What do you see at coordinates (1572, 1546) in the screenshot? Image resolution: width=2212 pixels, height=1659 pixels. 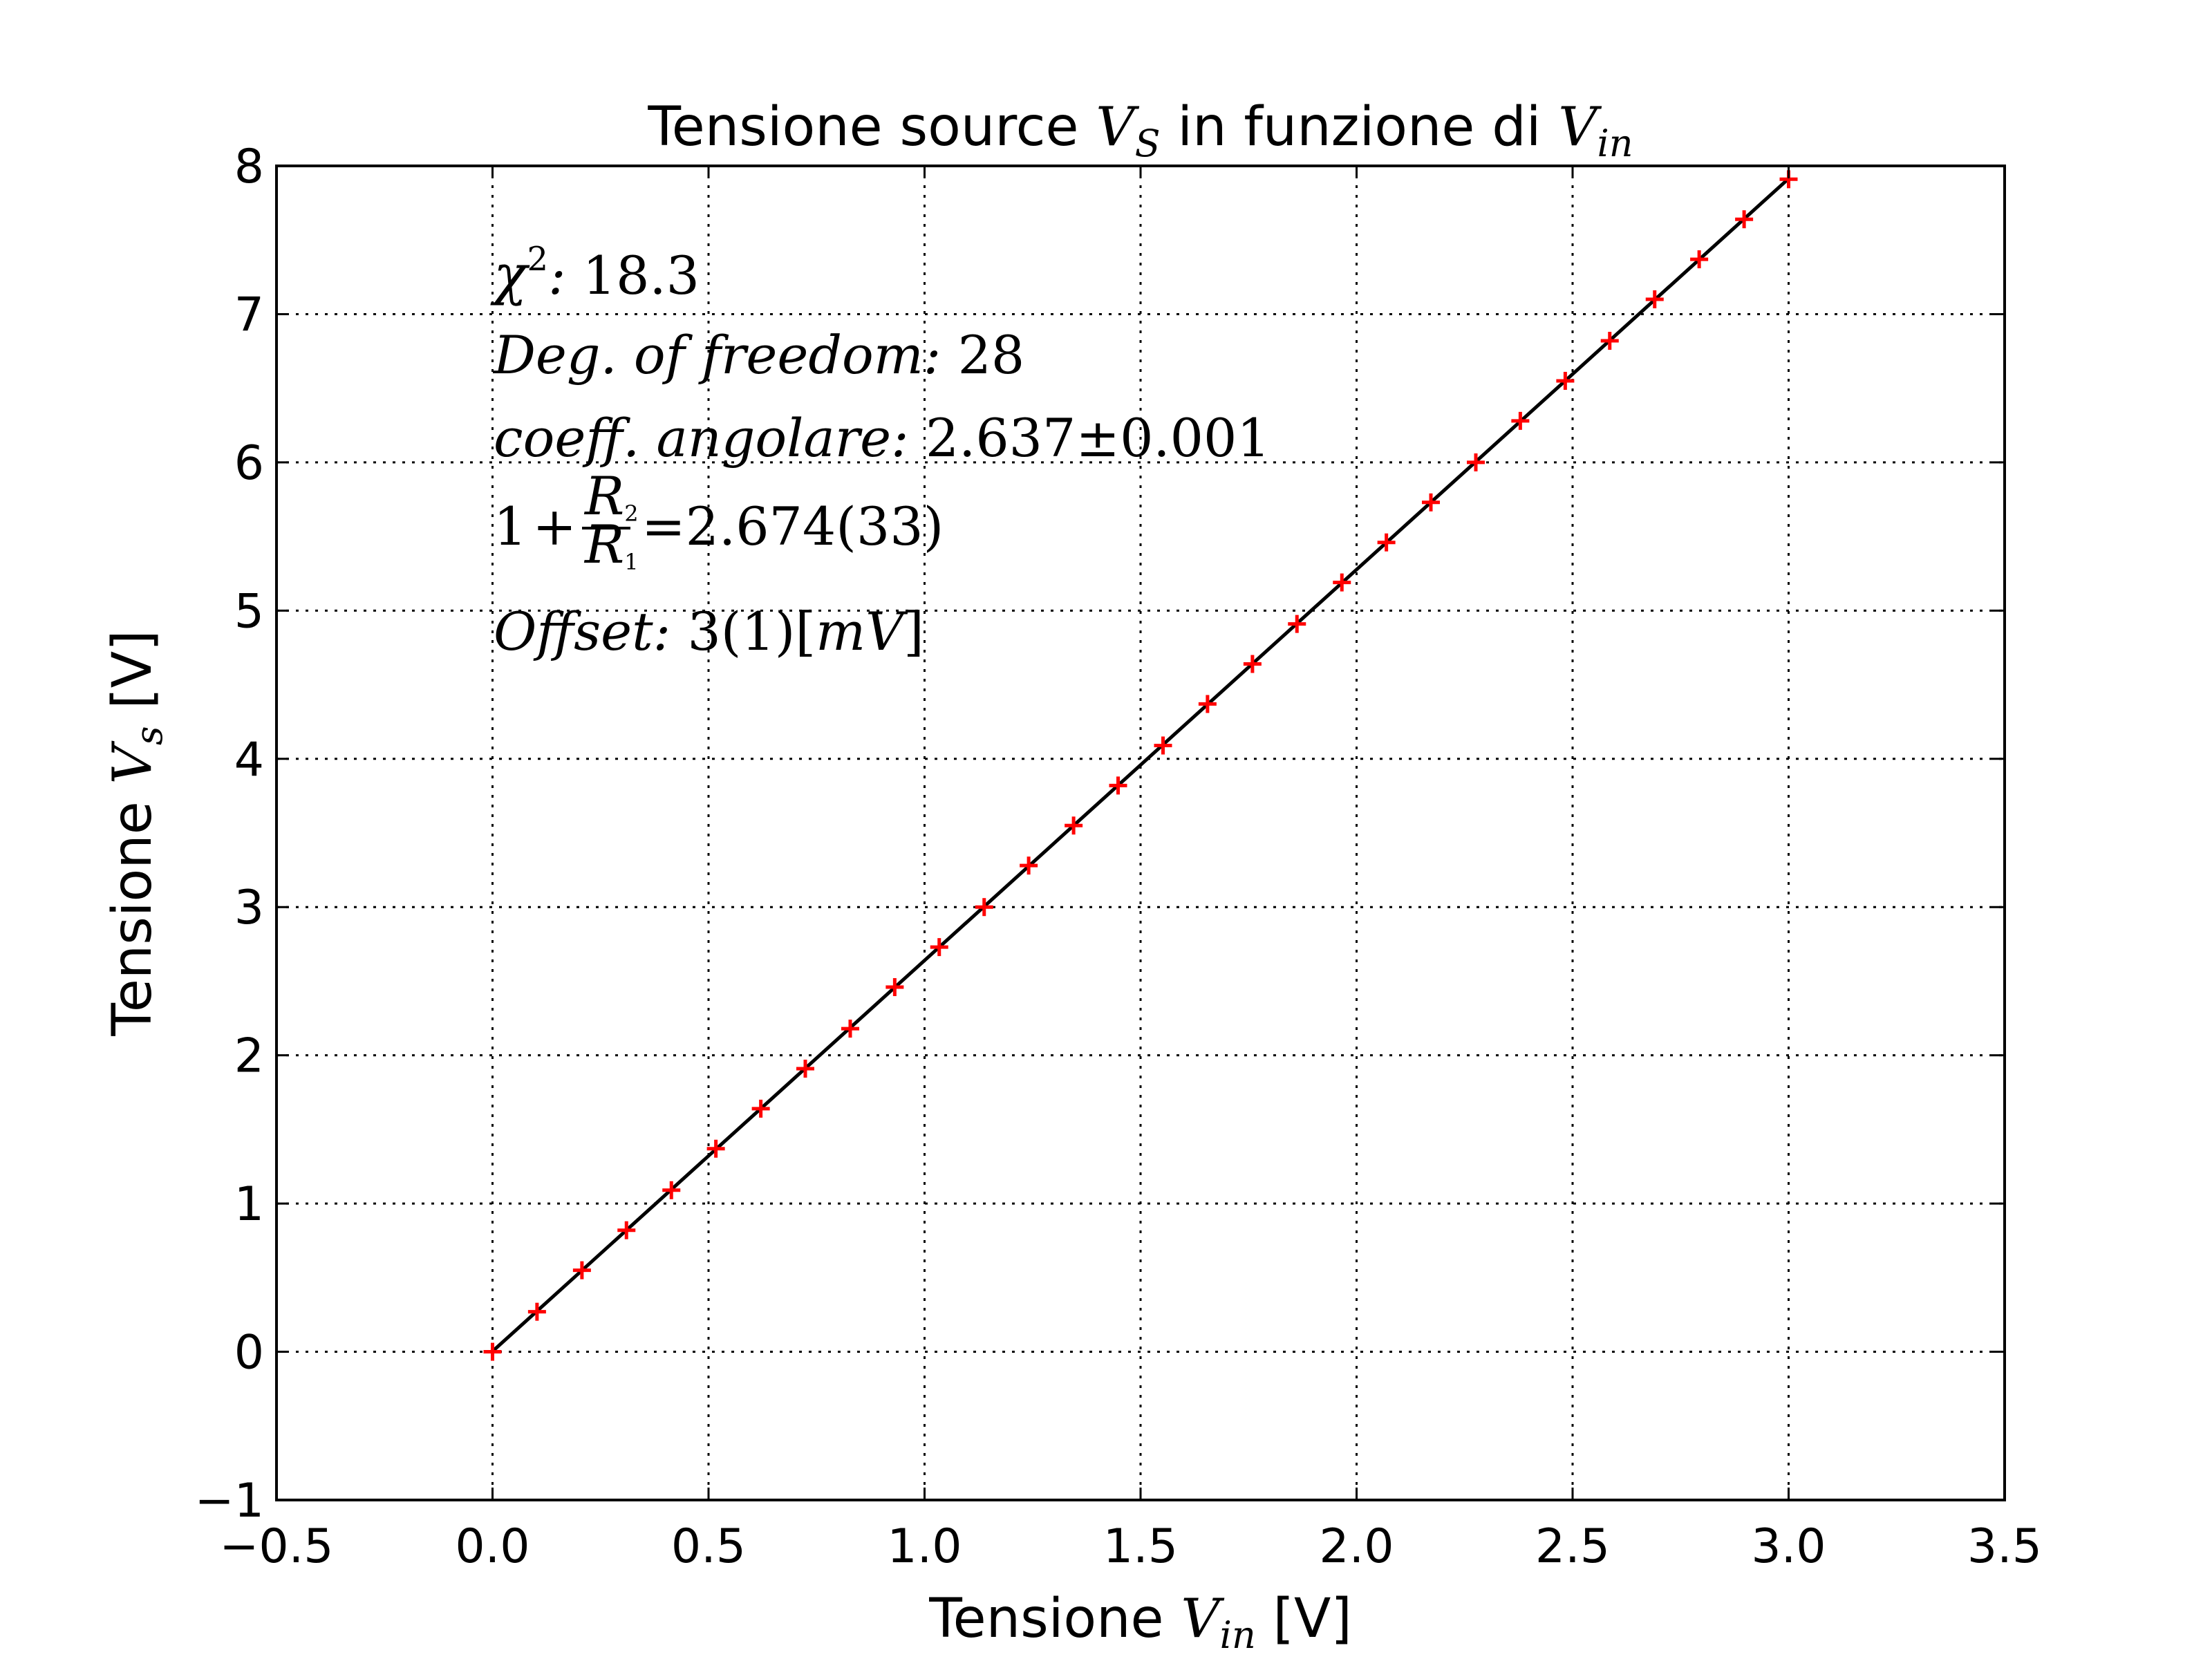 I see `x-tick-label: 2.5` at bounding box center [1572, 1546].